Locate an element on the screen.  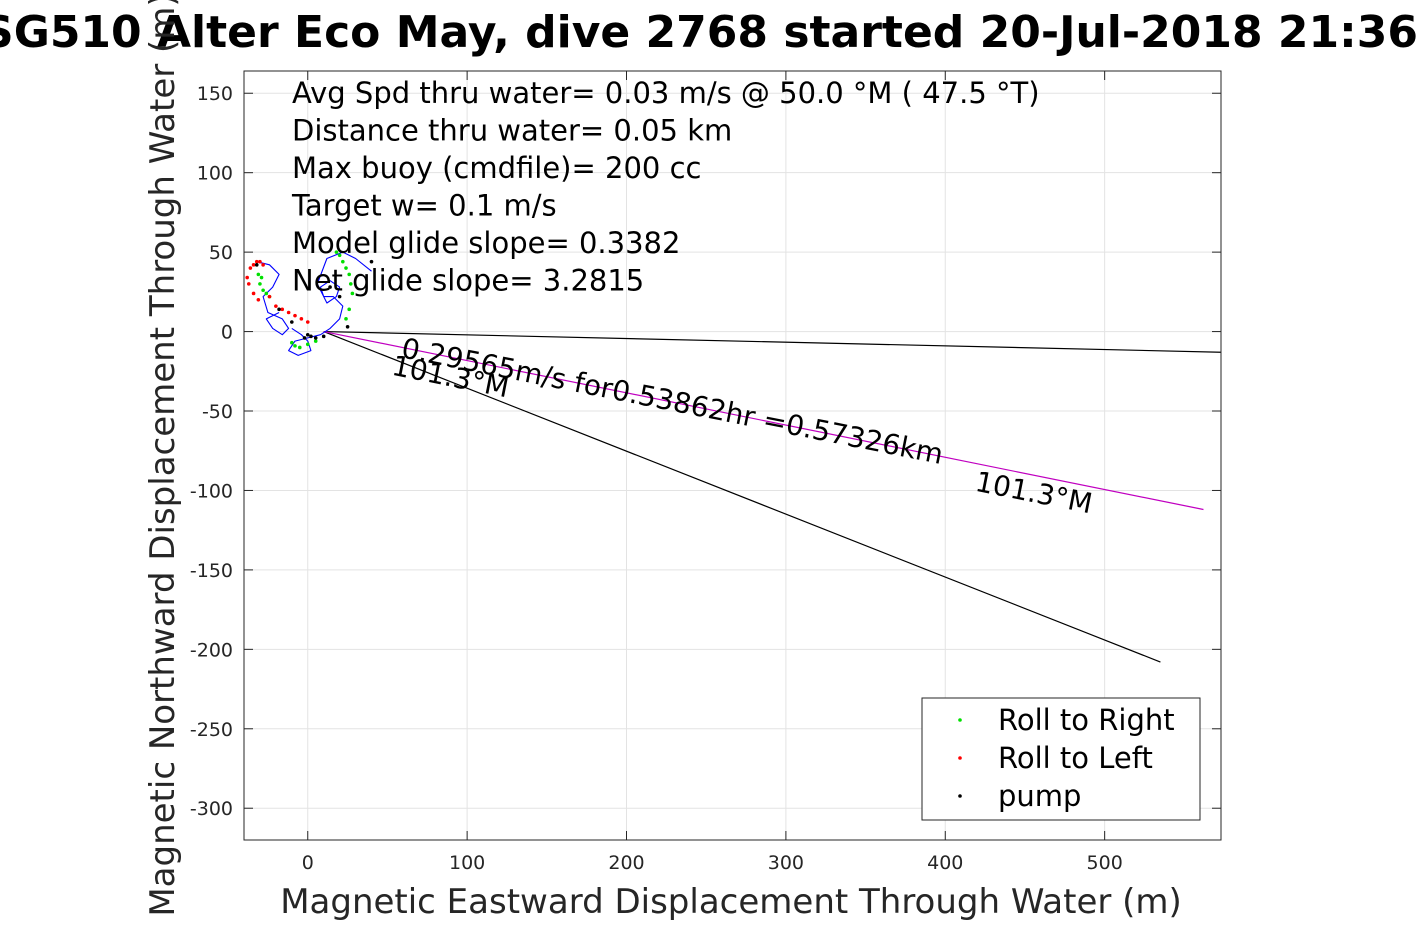
line-label: 0.29565m/s for0.53862hr =0.57326km is located at coordinates (672, 400).